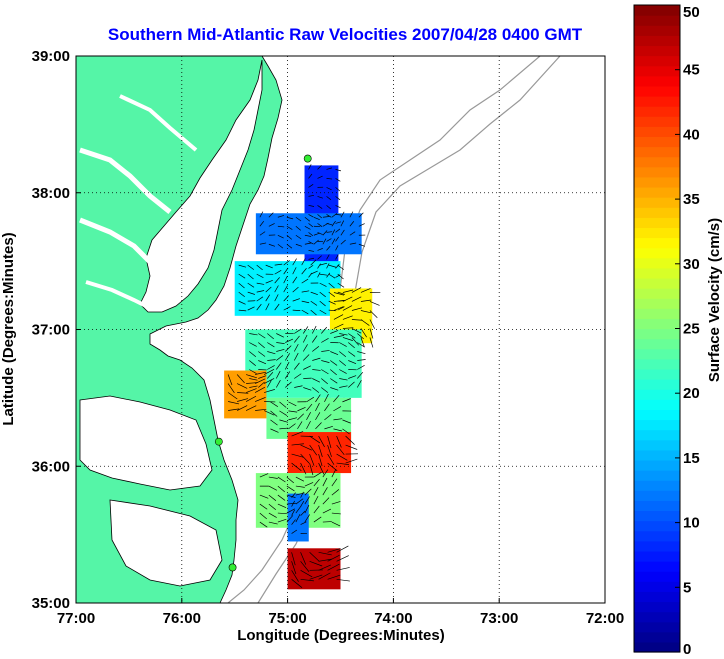 The width and height of the screenshot is (724, 659). I want to click on colorbar-tick-label: 50, so click(691, 12).